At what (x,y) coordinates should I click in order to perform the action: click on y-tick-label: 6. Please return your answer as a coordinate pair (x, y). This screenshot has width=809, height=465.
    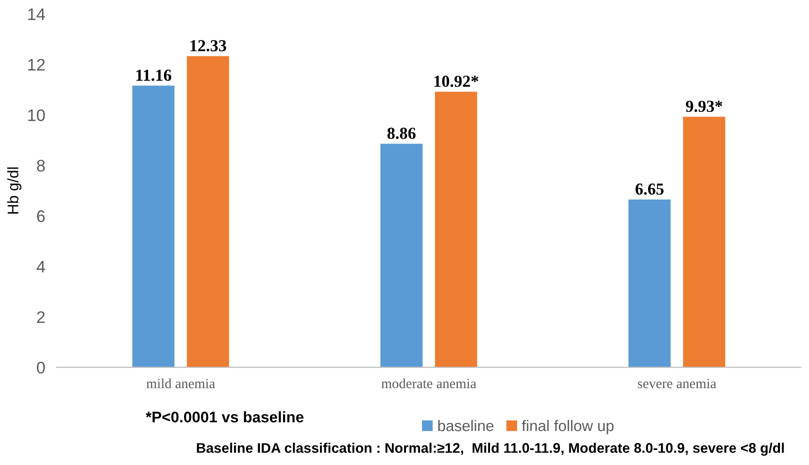
    Looking at the image, I should click on (41, 216).